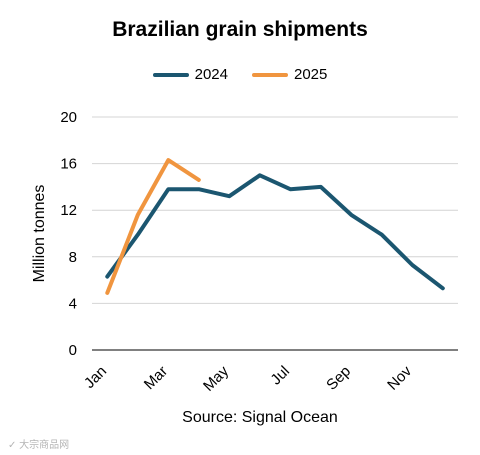 This screenshot has width=480, height=455. What do you see at coordinates (280, 376) in the screenshot?
I see `x-tick-label: Jul` at bounding box center [280, 376].